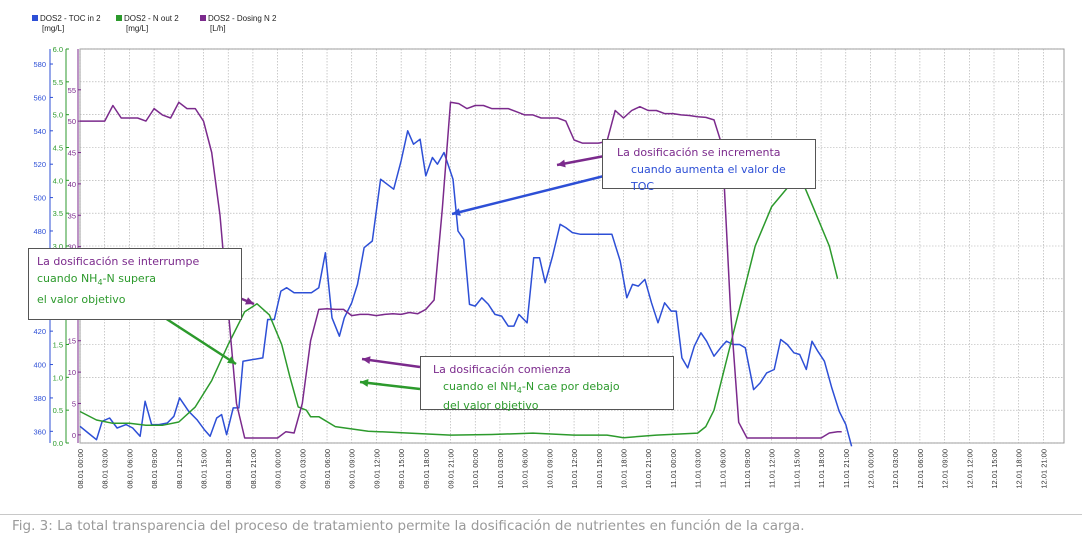 The height and width of the screenshot is (549, 1082). What do you see at coordinates (39, 398) in the screenshot?
I see `axis-tick-label: 380` at bounding box center [39, 398].